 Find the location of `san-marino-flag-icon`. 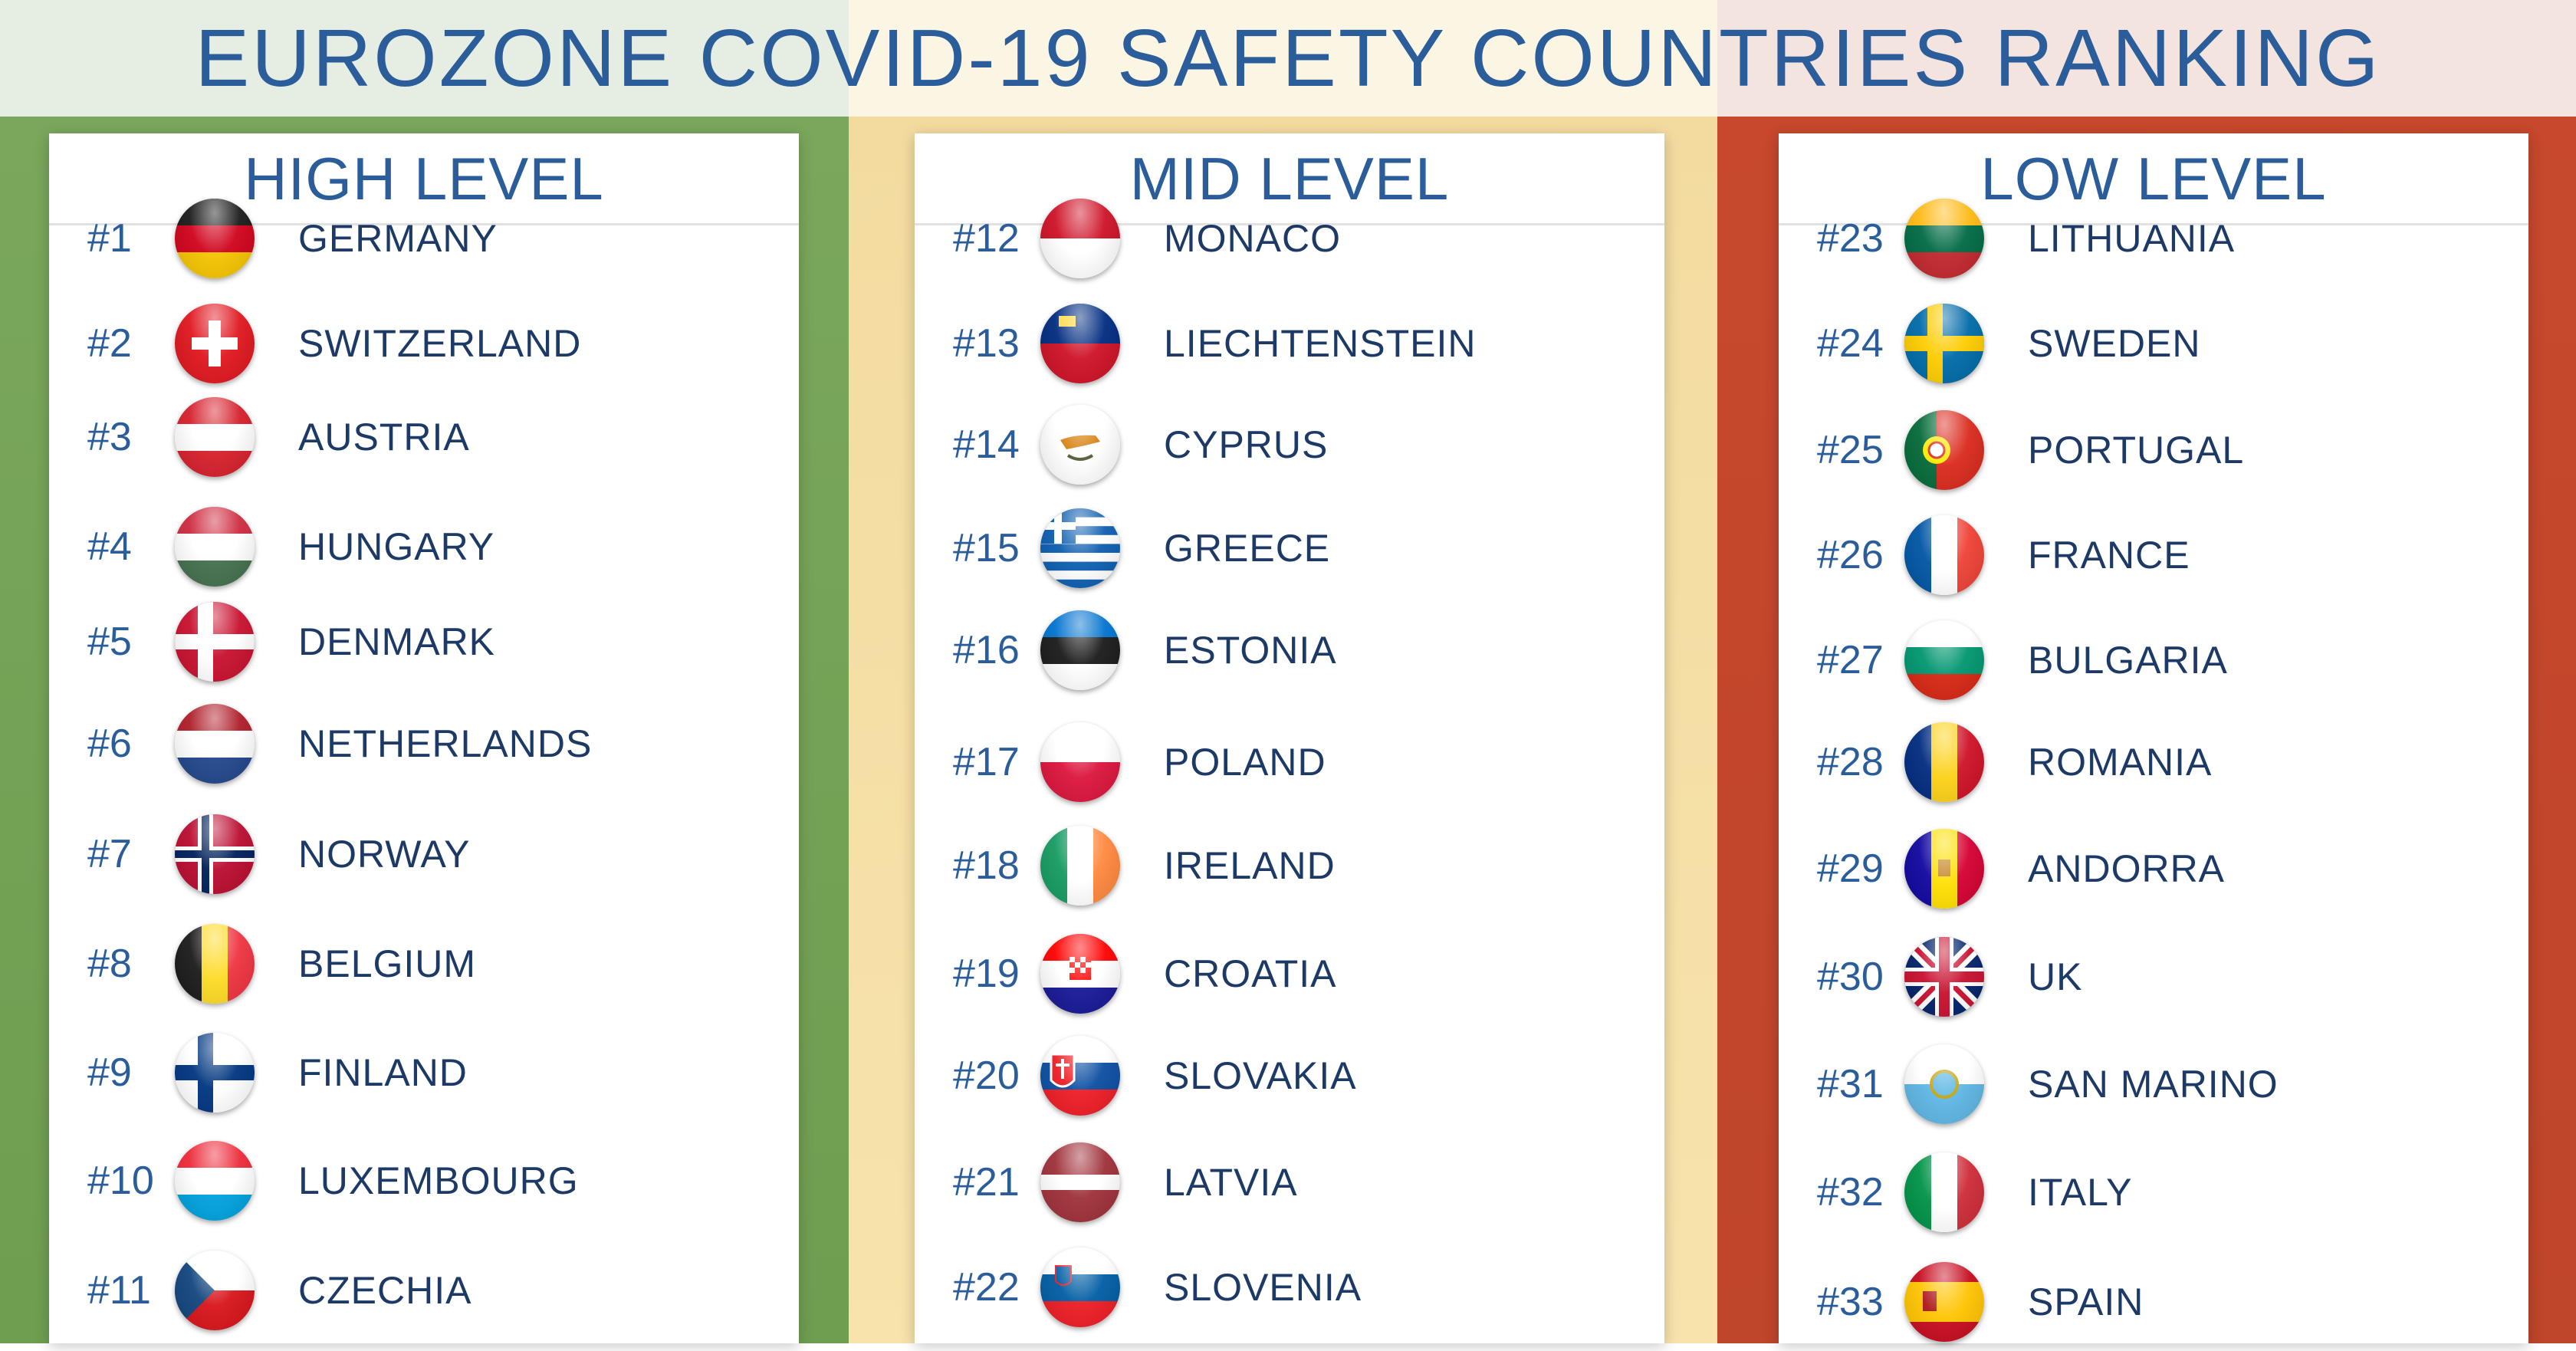

san-marino-flag-icon is located at coordinates (1944, 1084).